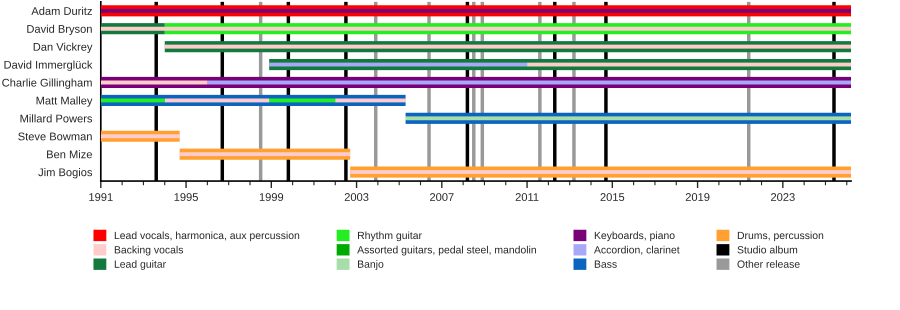 This screenshot has height=310, width=900. What do you see at coordinates (527, 197) in the screenshot?
I see `x-tick-label: 2011` at bounding box center [527, 197].